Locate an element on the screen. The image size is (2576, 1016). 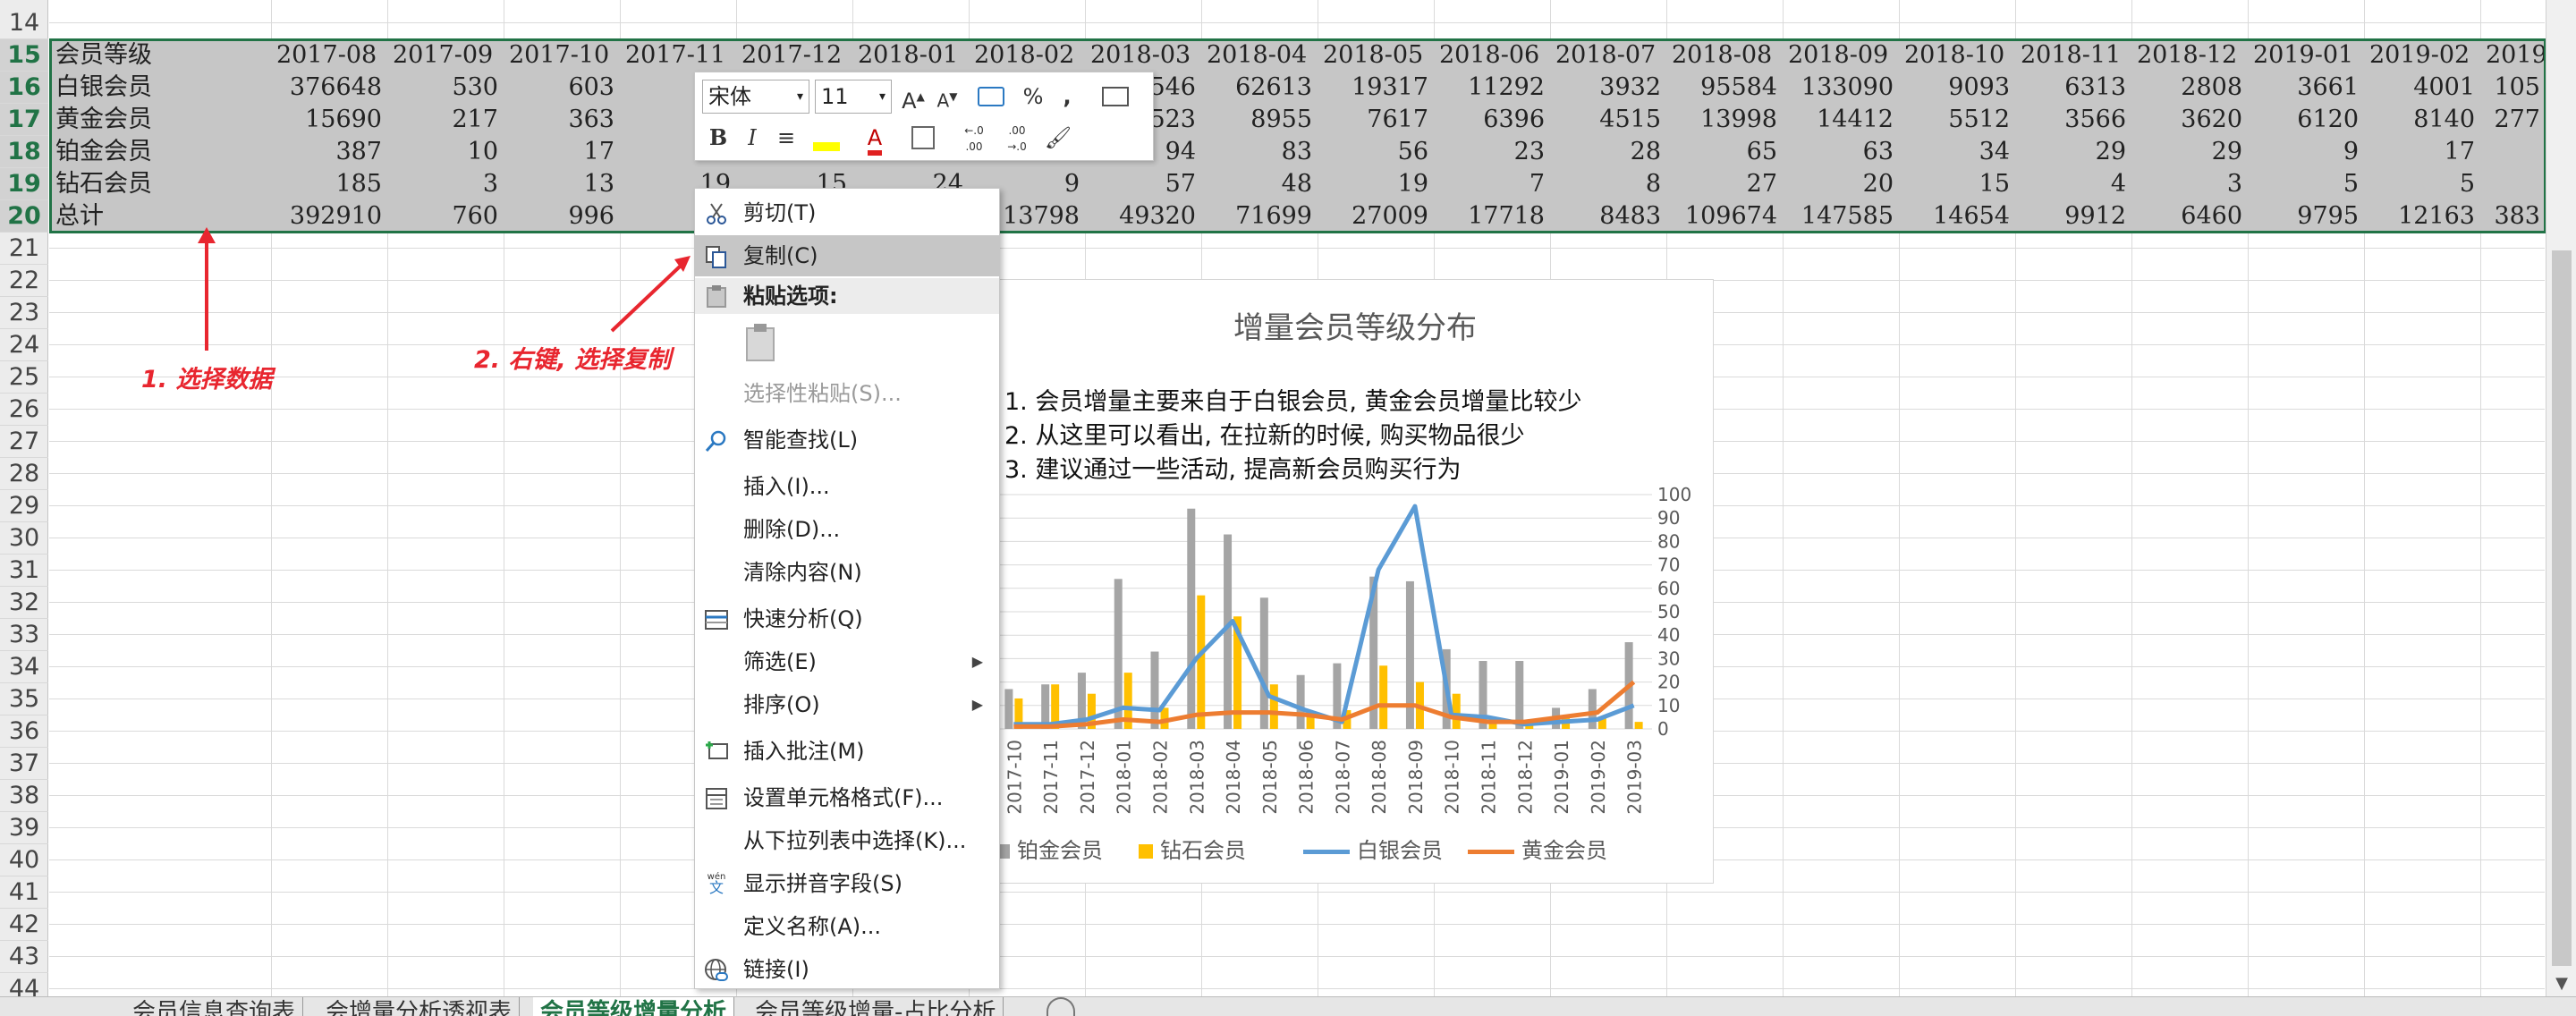
row-header: 26 is located at coordinates (24, 410).